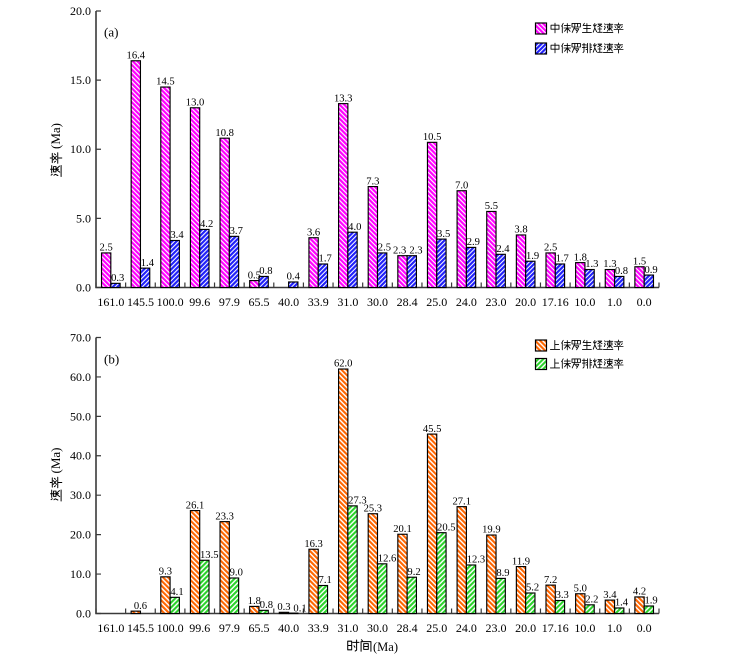 The width and height of the screenshot is (729, 661). I want to click on svg-text: 4.1, so click(176, 592).